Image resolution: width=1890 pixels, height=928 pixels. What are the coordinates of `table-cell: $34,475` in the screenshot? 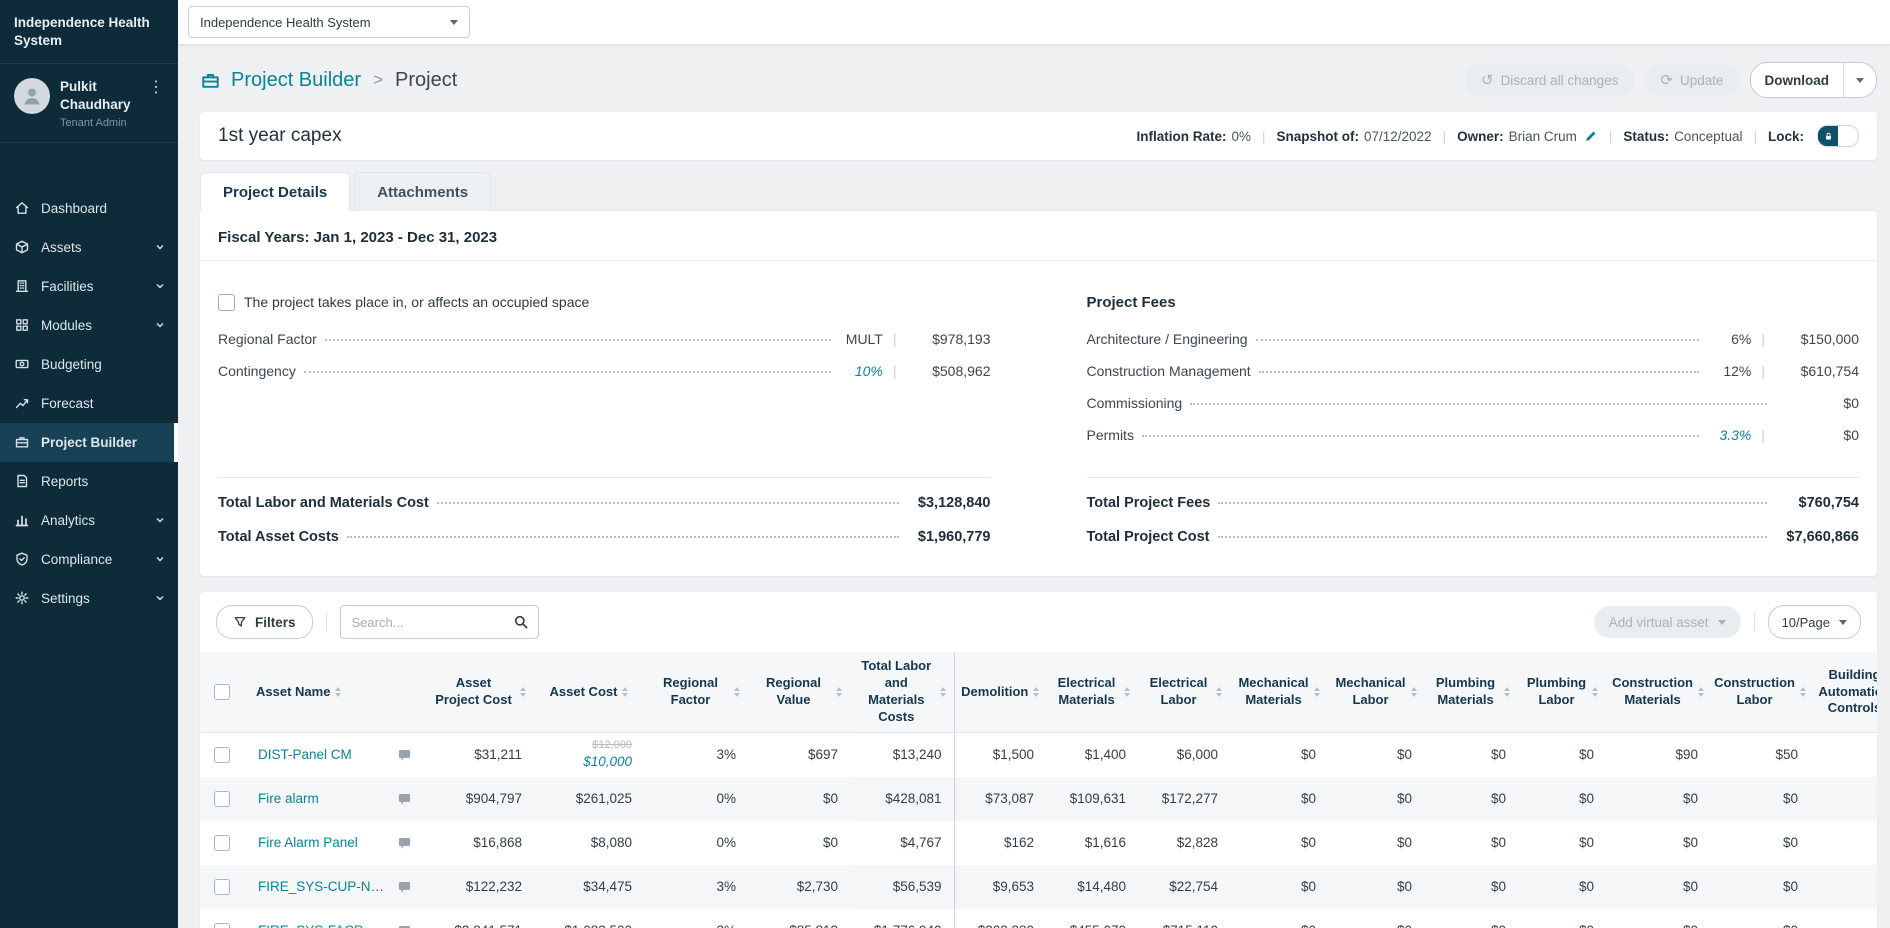 It's located at (607, 886).